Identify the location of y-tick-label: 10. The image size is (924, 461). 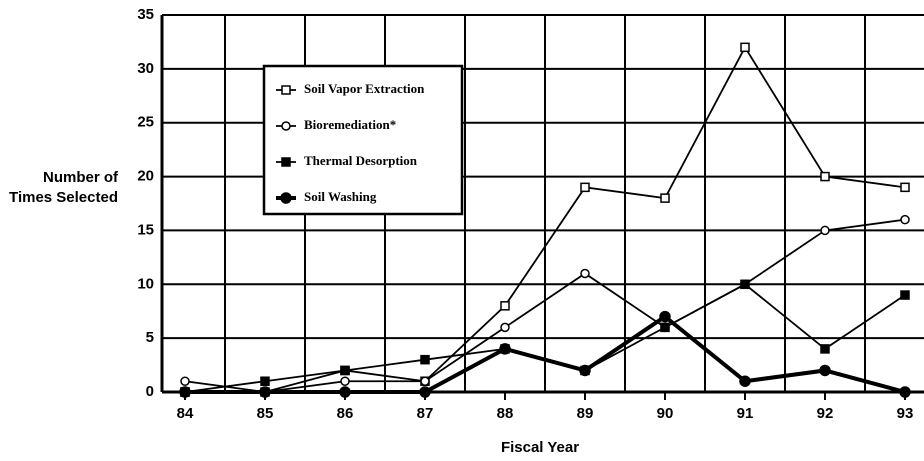
(145, 283).